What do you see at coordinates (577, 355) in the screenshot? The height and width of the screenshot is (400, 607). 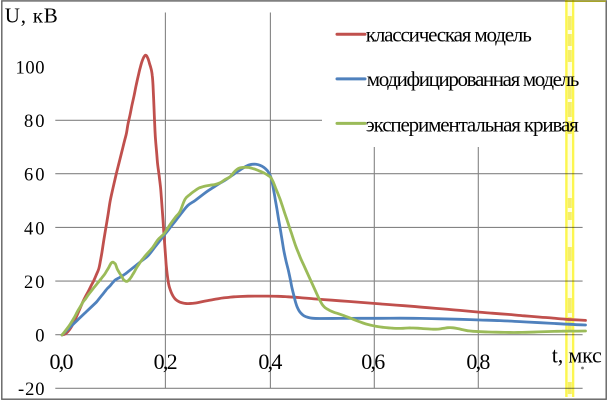 I see `svg-text: t, мкс` at bounding box center [577, 355].